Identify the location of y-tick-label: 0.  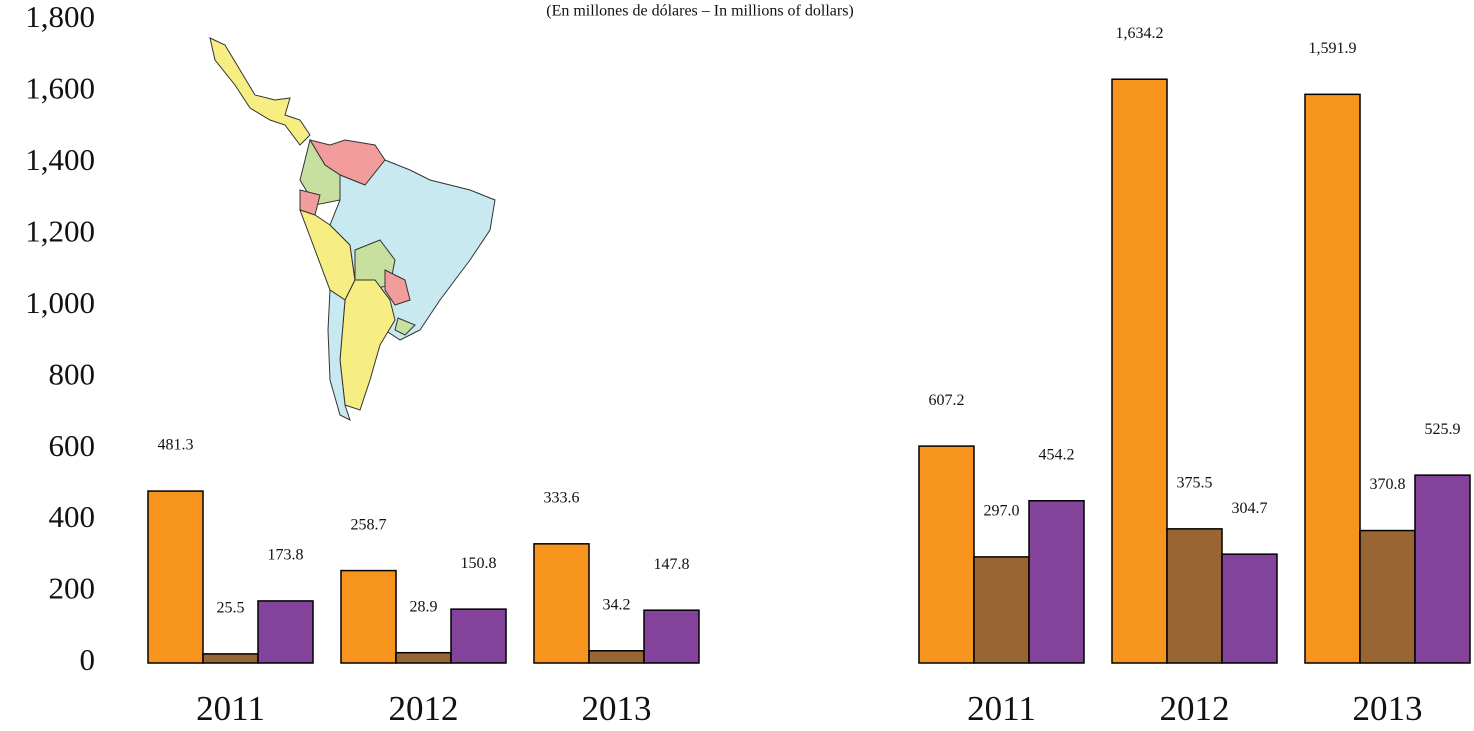
(88, 659).